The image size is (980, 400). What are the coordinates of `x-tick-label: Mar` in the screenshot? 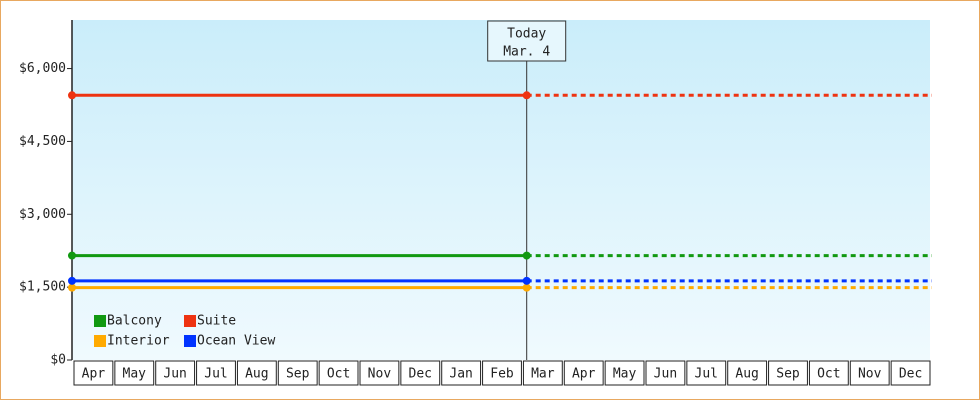 It's located at (543, 374).